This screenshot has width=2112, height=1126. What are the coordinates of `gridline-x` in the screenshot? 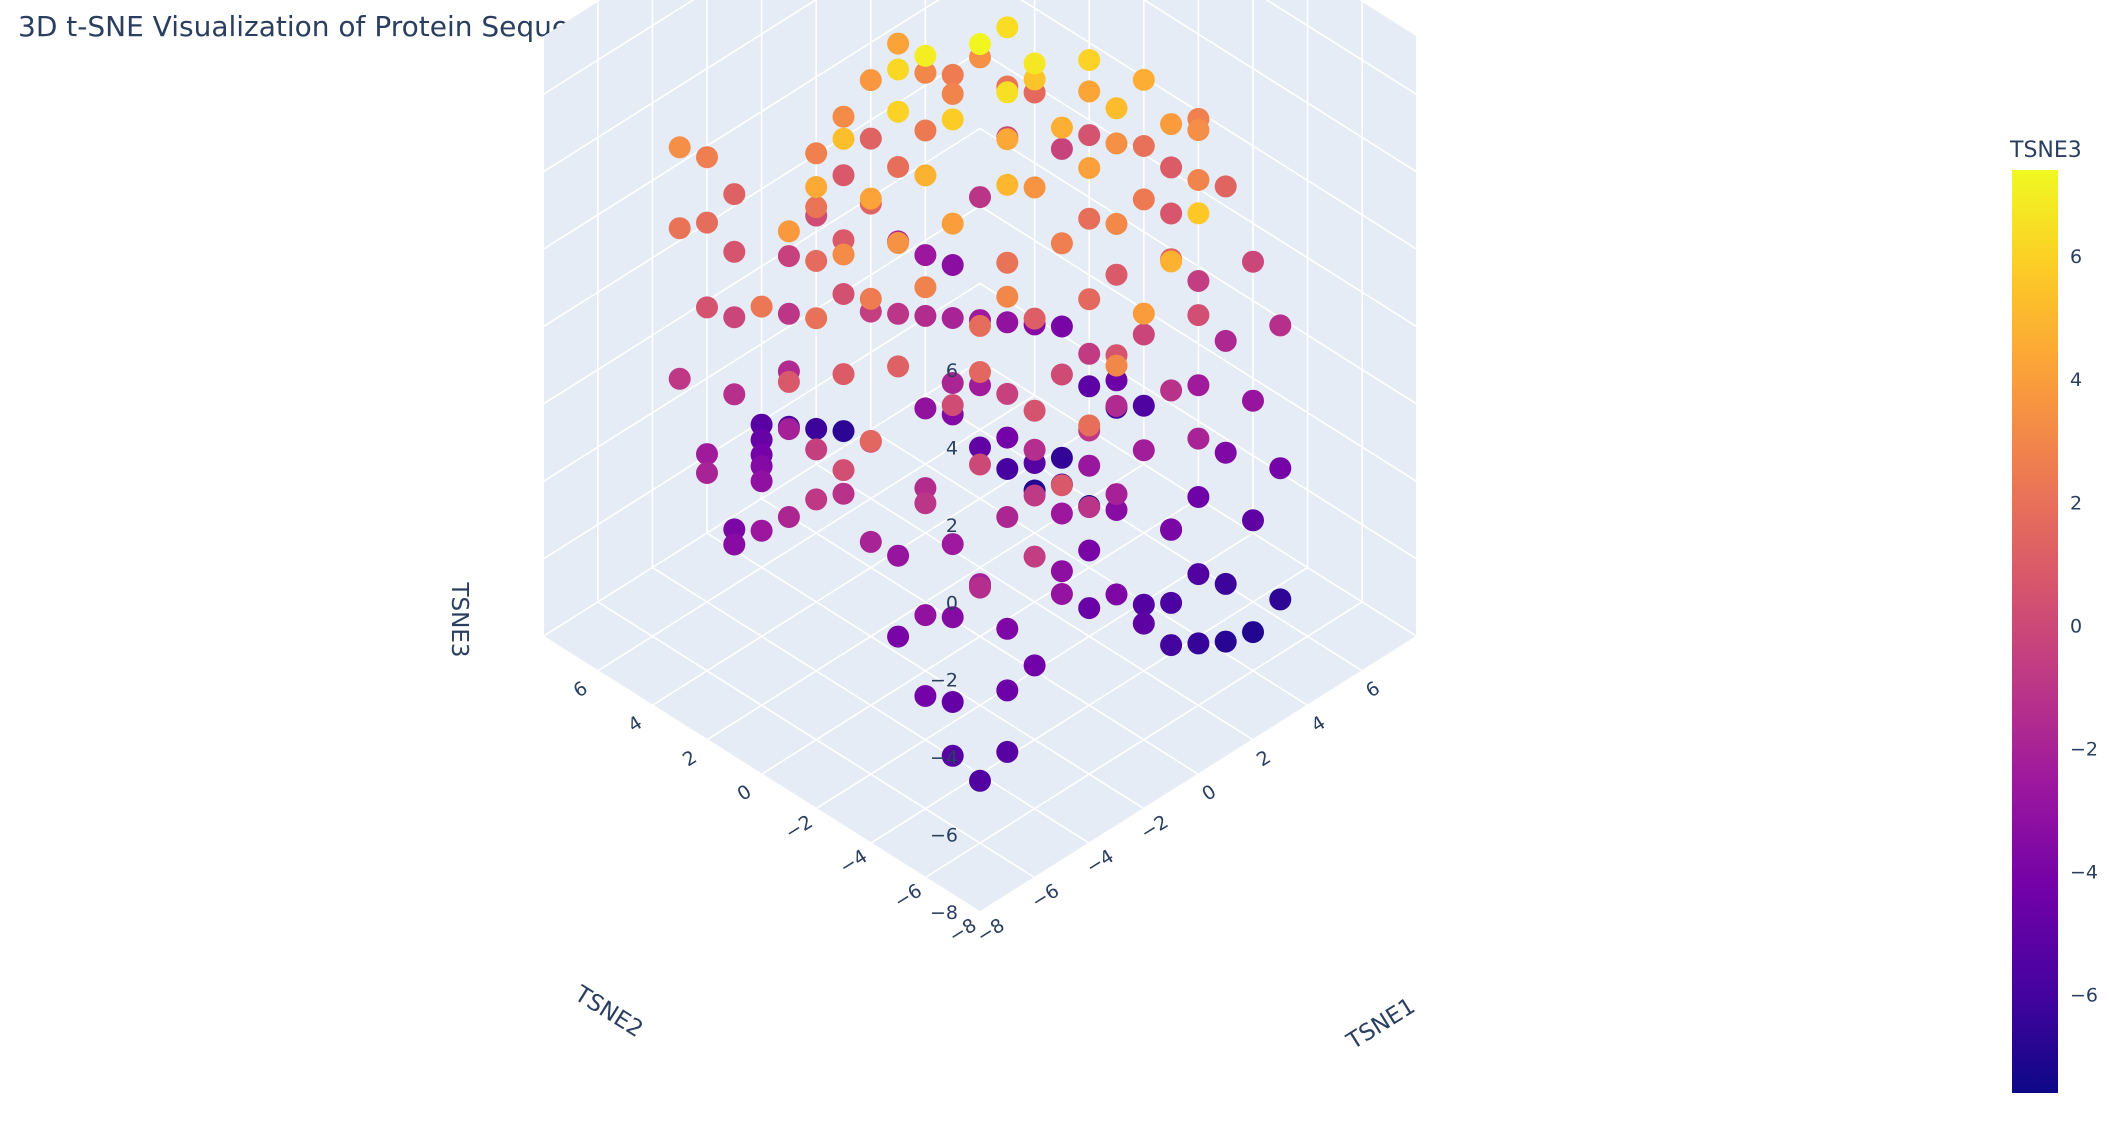 It's located at (979, 387).